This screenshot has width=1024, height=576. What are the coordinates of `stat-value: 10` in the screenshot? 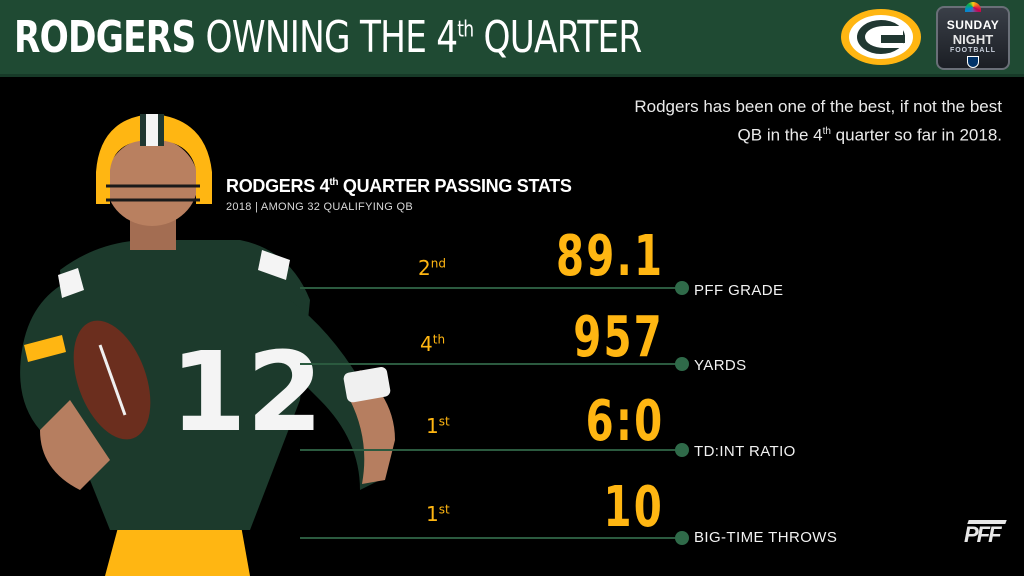 It's located at (633, 507).